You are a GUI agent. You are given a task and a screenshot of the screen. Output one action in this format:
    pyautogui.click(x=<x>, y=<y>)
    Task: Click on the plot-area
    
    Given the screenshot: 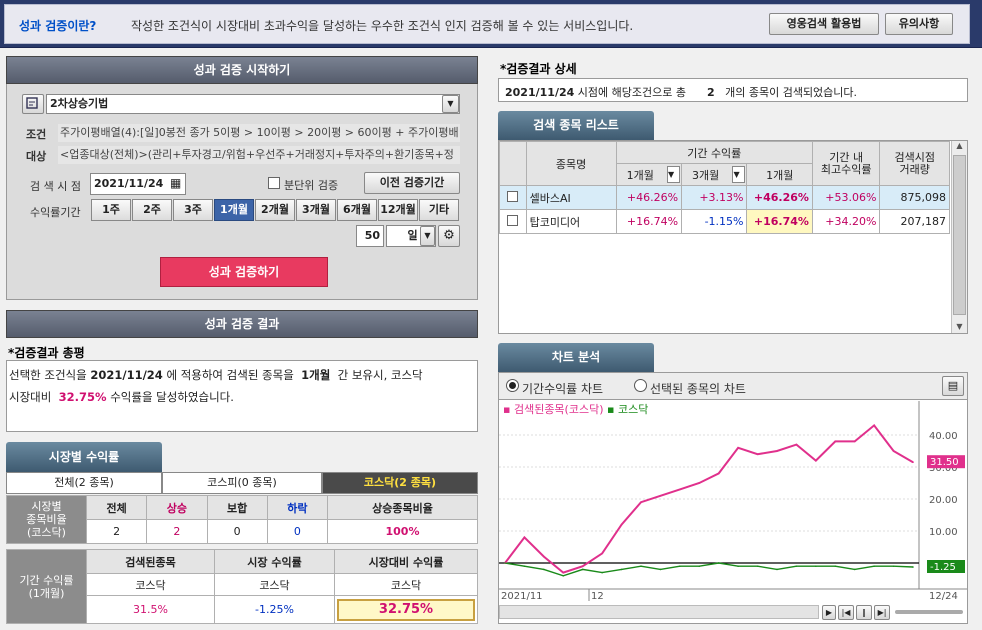 What is the action you would take?
    pyautogui.click(x=709, y=495)
    